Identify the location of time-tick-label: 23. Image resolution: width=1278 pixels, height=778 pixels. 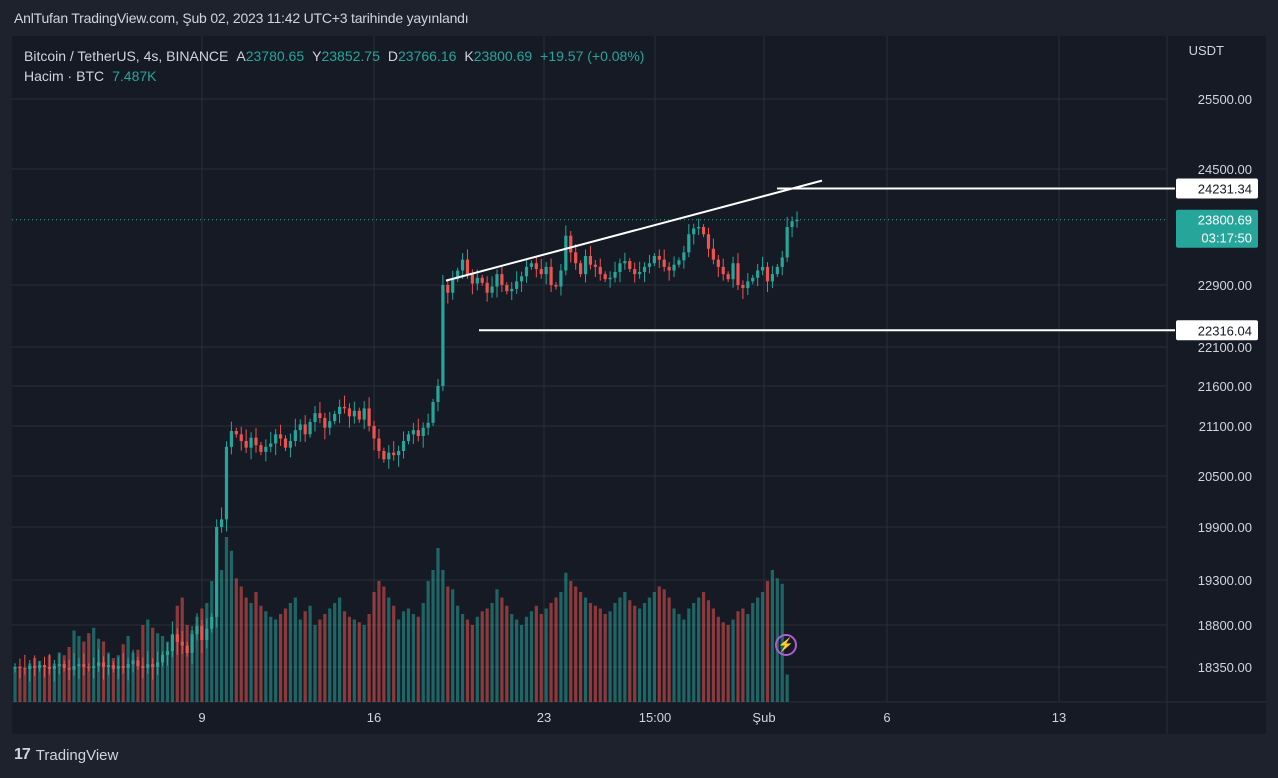
(544, 717).